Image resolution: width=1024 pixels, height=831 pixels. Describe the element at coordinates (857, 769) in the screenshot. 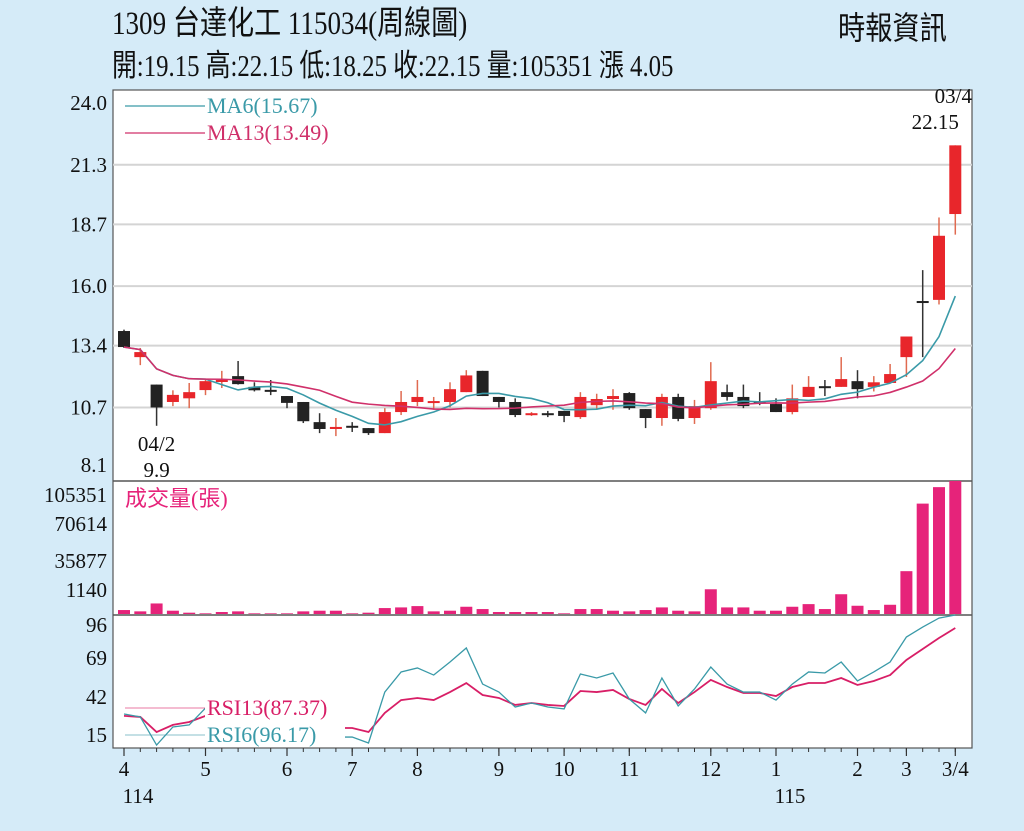

I see `x-tick-label: 2` at that location.